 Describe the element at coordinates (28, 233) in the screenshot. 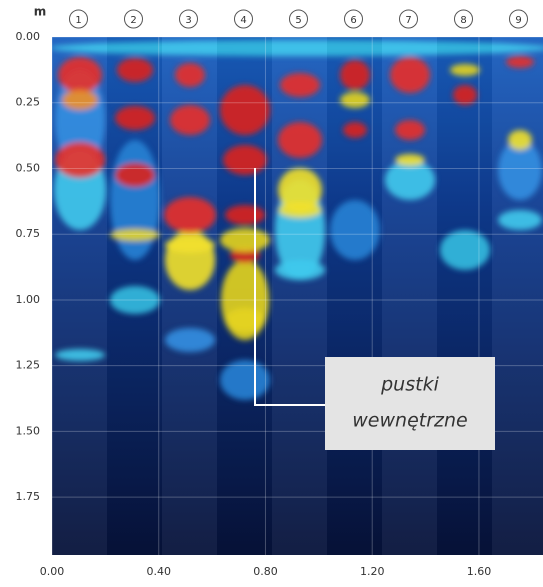

I see `y-tick-label: 0.75` at that location.